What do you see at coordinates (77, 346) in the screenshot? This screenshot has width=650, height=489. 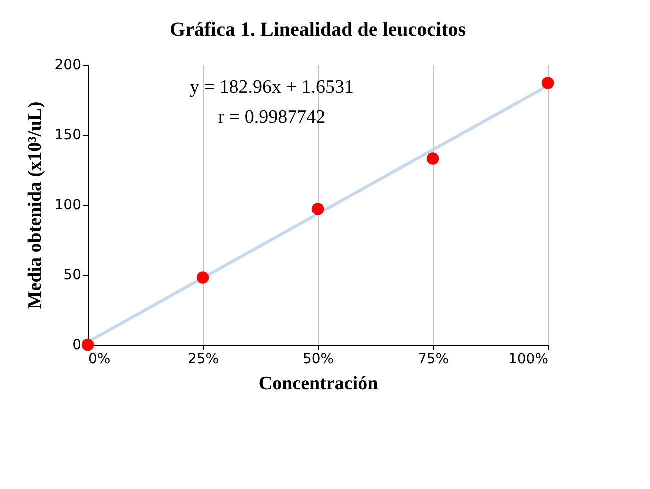 I see `y-tick-label: 0` at bounding box center [77, 346].